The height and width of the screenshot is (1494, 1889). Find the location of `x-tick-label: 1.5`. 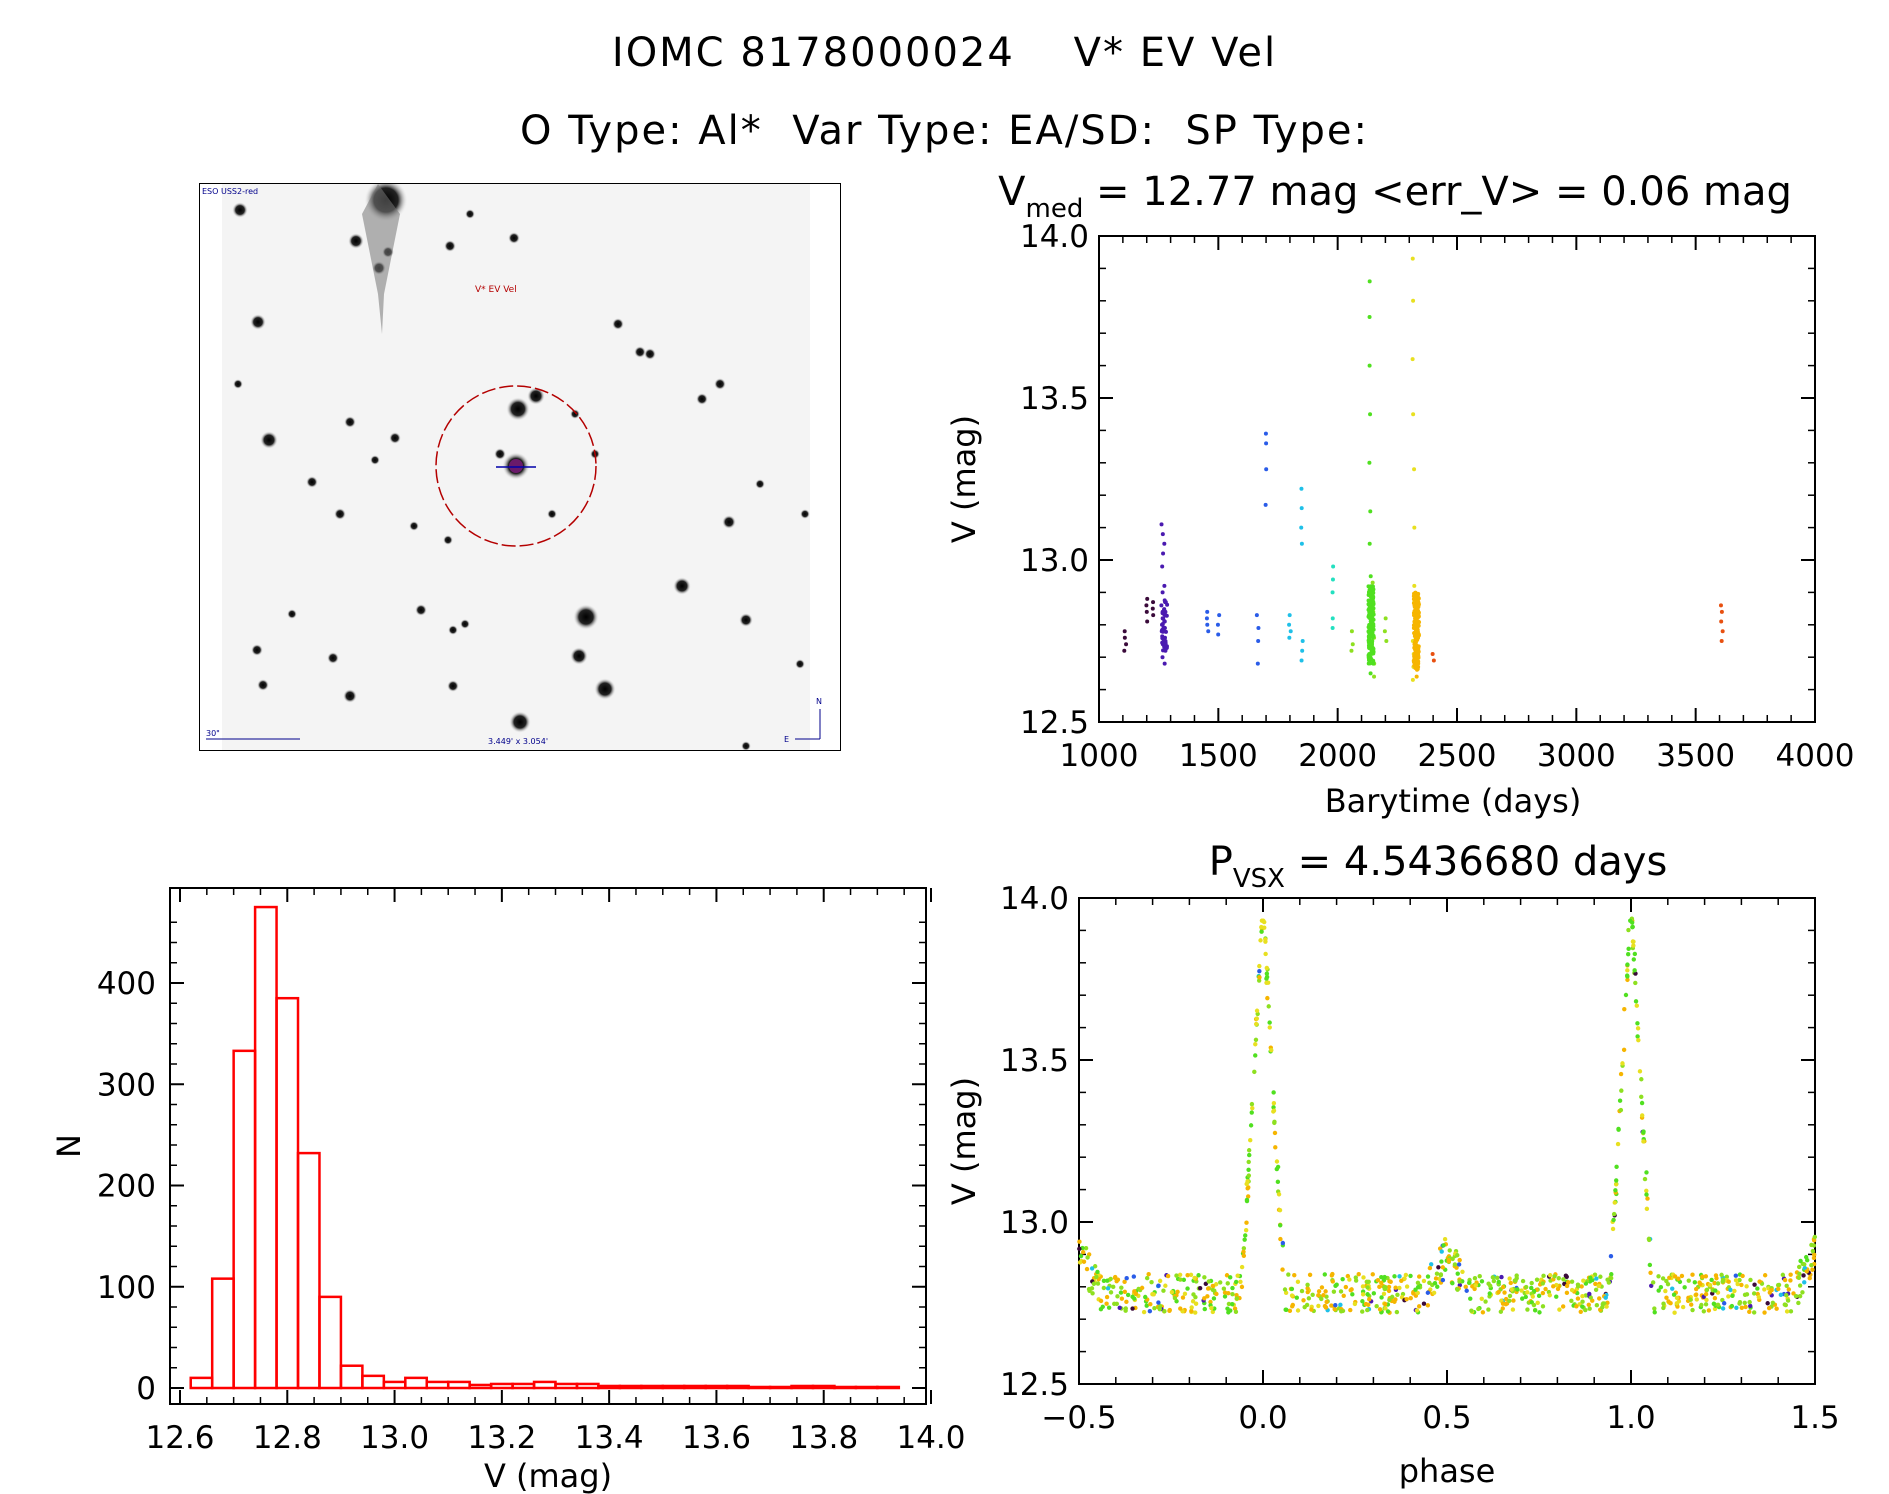

x-tick-label: 1.5 is located at coordinates (1814, 1418).